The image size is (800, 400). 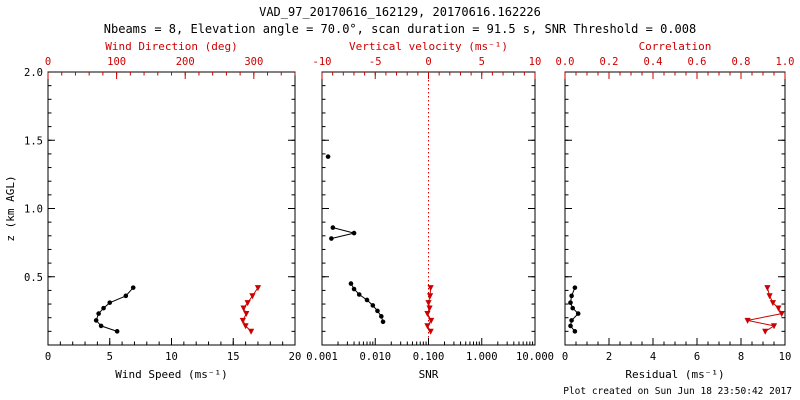 What do you see at coordinates (653, 62) in the screenshot?
I see `top-tick-label: 0.4` at bounding box center [653, 62].